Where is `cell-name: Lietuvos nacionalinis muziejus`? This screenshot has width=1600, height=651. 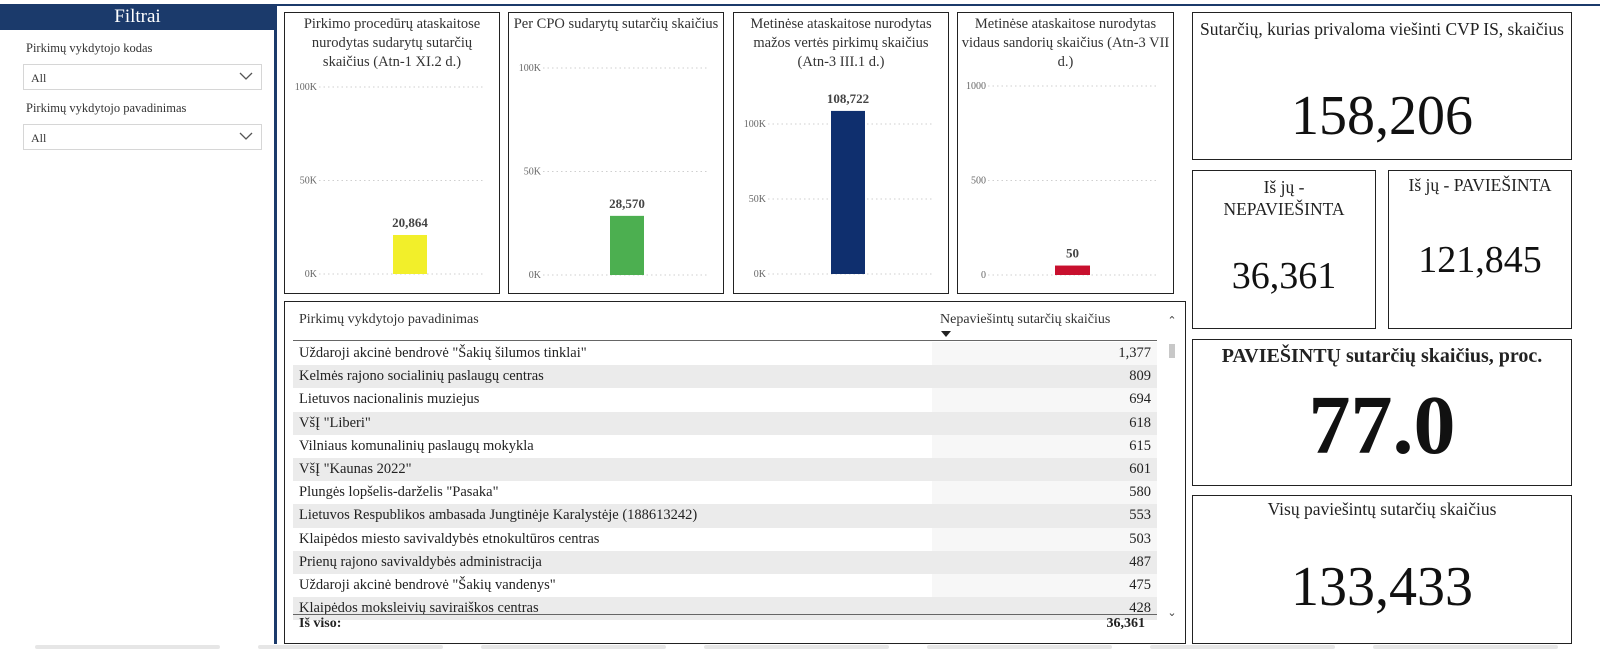
cell-name: Lietuvos nacionalinis muziejus is located at coordinates (389, 399).